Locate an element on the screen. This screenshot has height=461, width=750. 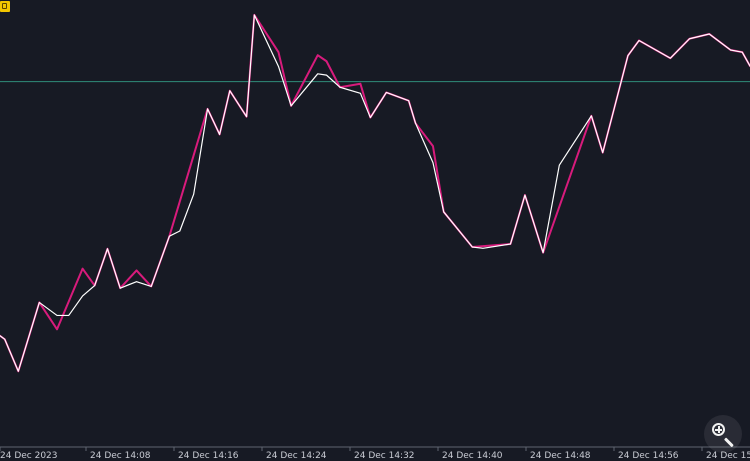
x-tick-label-4: 24 Dec 14:24 is located at coordinates (296, 456).